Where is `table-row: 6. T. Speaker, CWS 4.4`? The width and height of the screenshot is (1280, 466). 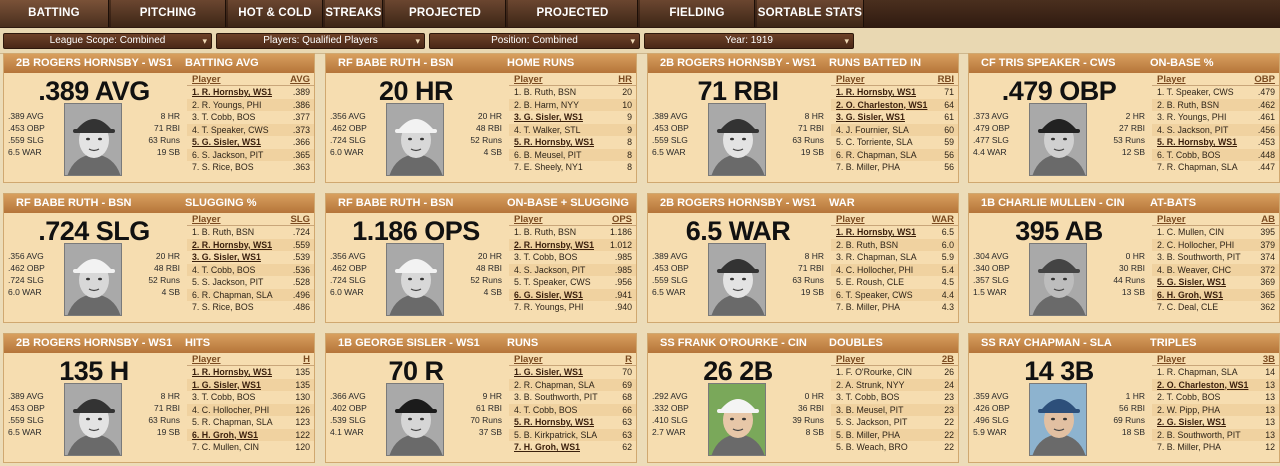 table-row: 6. T. Speaker, CWS 4.4 is located at coordinates (894, 294).